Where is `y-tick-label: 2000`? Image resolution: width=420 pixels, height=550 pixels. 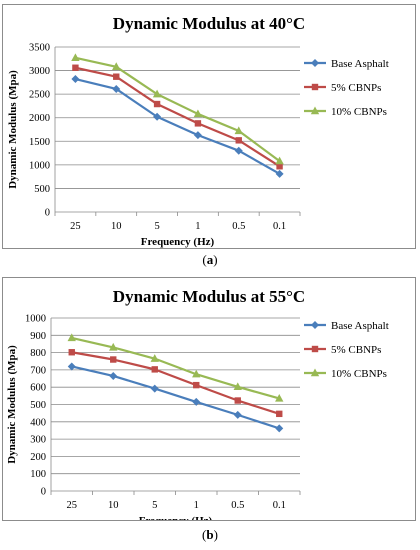
y-tick-label: 2000 is located at coordinates (39, 118).